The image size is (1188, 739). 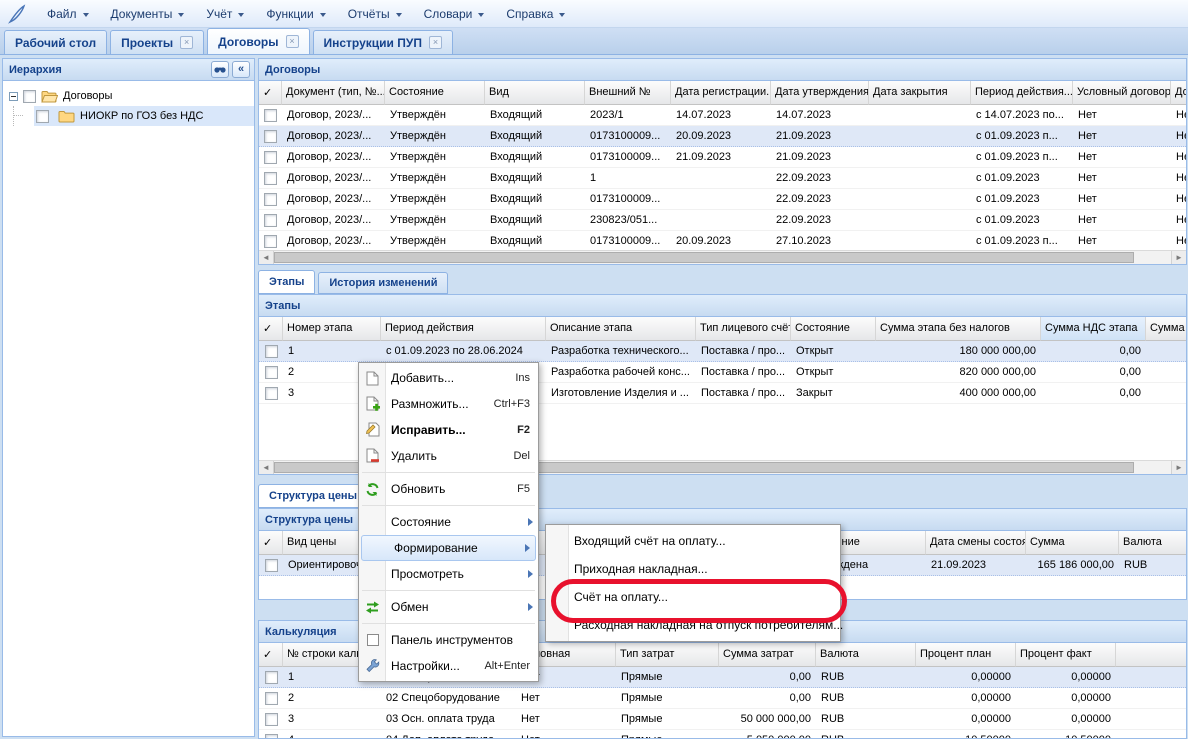 What do you see at coordinates (157, 42) in the screenshot?
I see `tab-projects: Проекты ×` at bounding box center [157, 42].